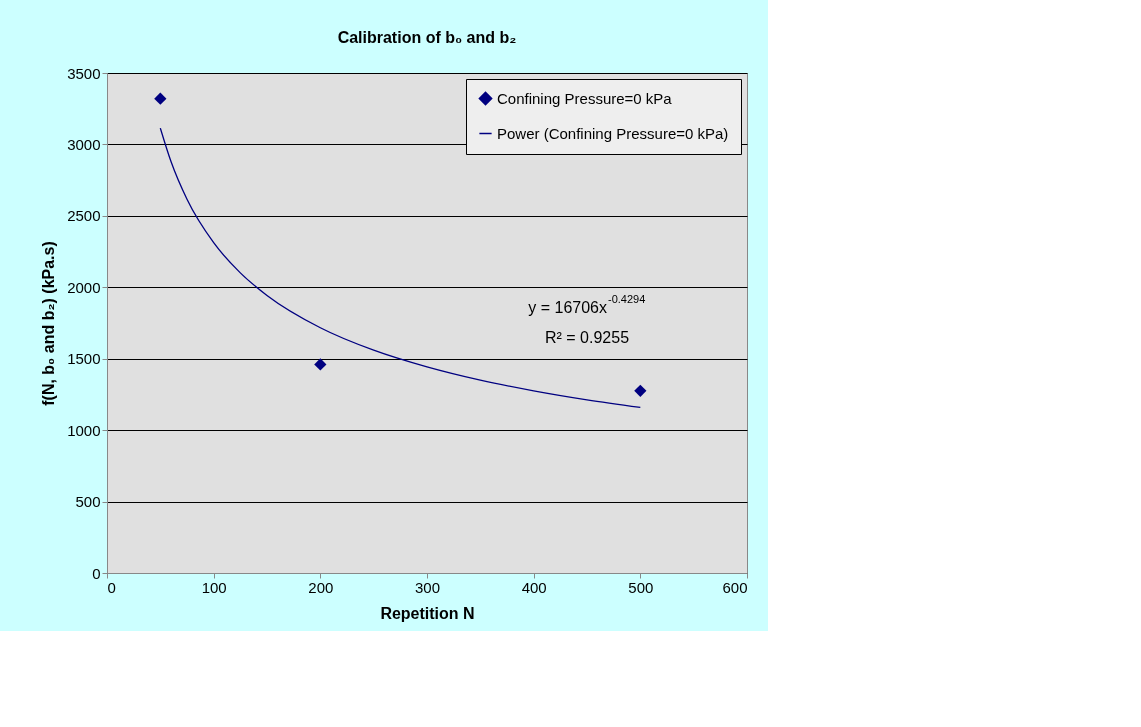 The image size is (1141, 727). What do you see at coordinates (111, 587) in the screenshot?
I see `x-tick-label: 0` at bounding box center [111, 587].